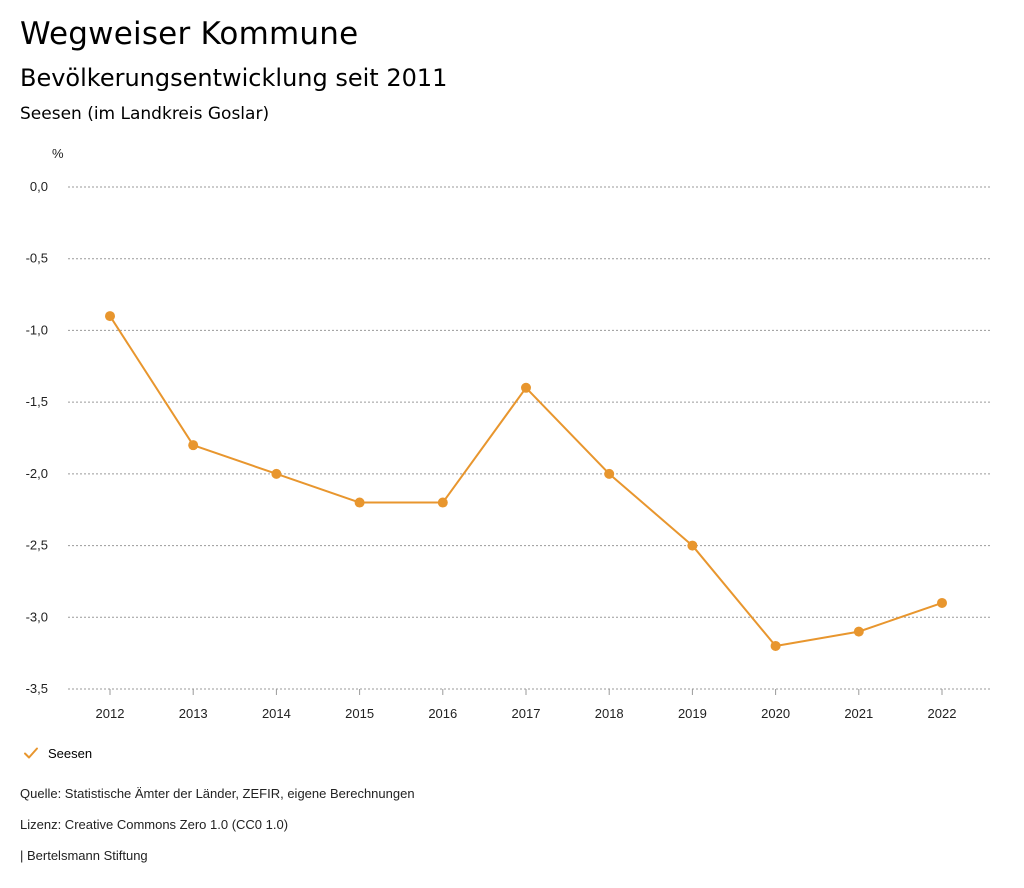 This screenshot has height=888, width=1024. I want to click on y-tick-label: -1,0, so click(37, 329).